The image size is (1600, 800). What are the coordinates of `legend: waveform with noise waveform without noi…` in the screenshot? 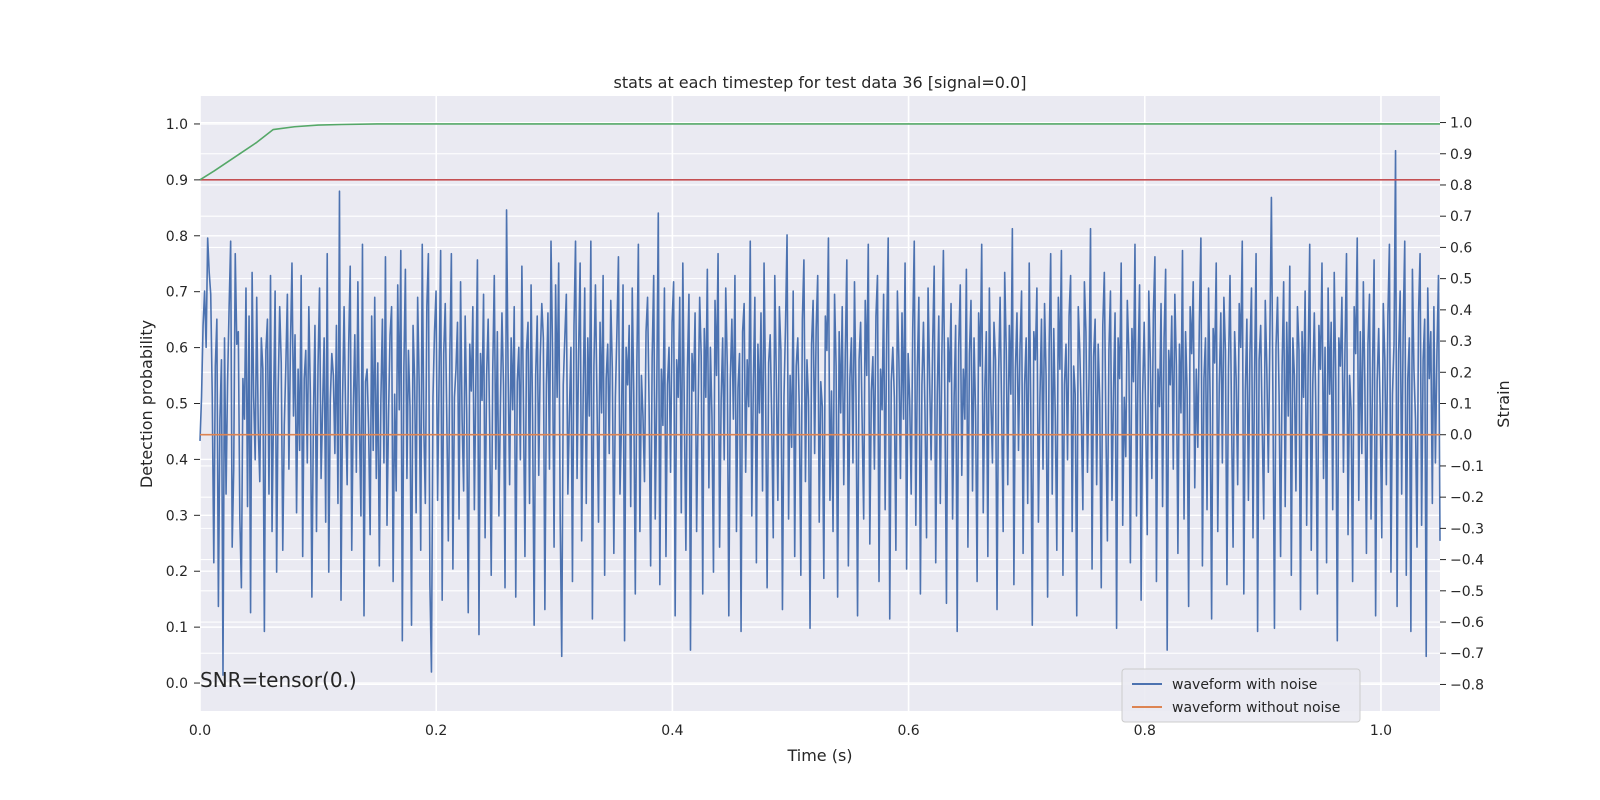 It's located at (1241, 695).